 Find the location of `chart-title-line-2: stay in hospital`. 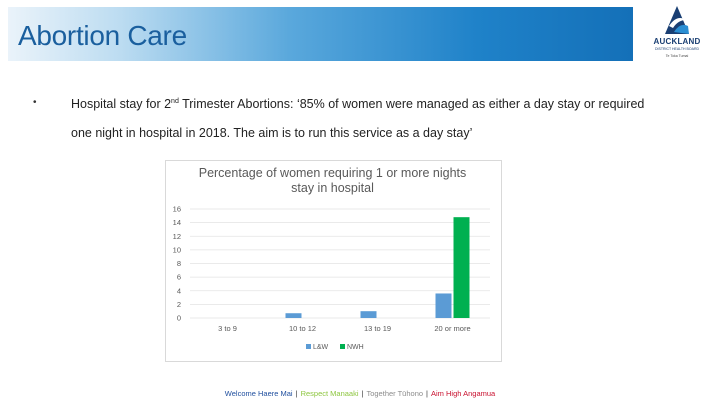

chart-title-line-2: stay in hospital is located at coordinates (332, 188).